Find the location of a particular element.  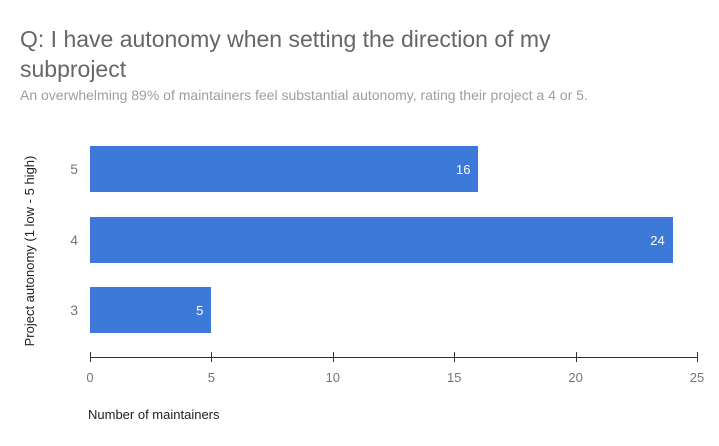

bar-value-label: 24 is located at coordinates (657, 240).